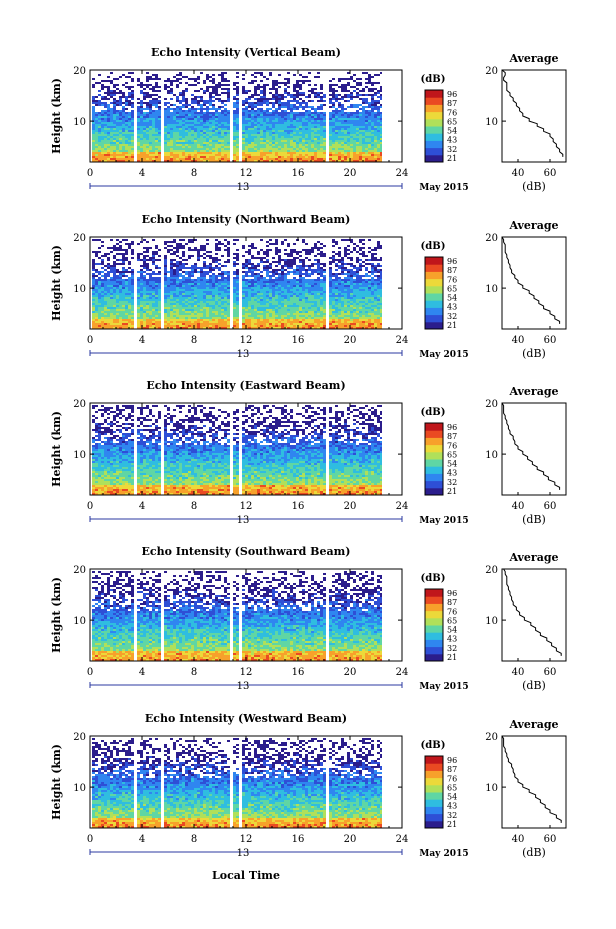  What do you see at coordinates (434, 293) in the screenshot?
I see `colorbar-frame` at bounding box center [434, 293].